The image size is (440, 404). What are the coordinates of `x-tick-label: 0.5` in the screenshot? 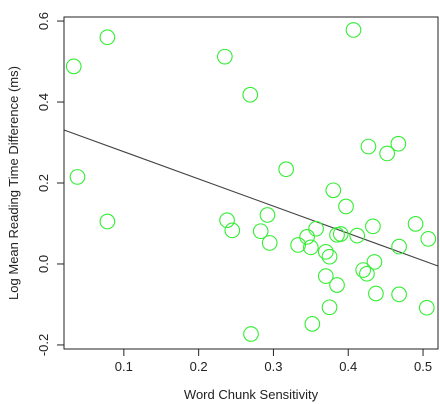 It's located at (423, 366).